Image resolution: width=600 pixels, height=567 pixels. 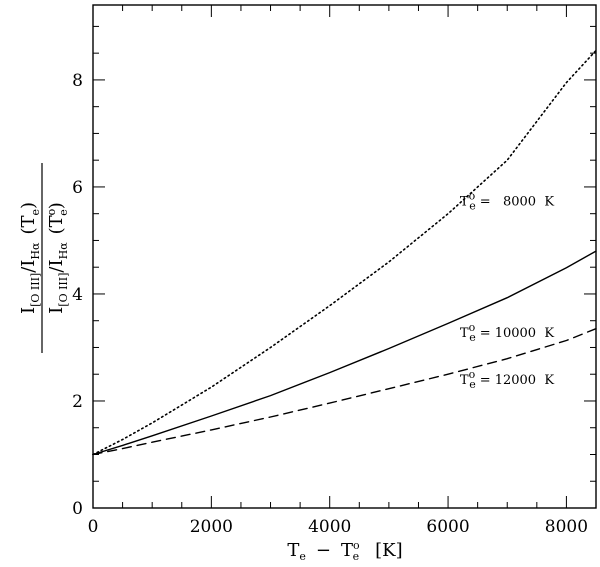 I want to click on x-axis-title-sup2: o, so click(x=356, y=545).